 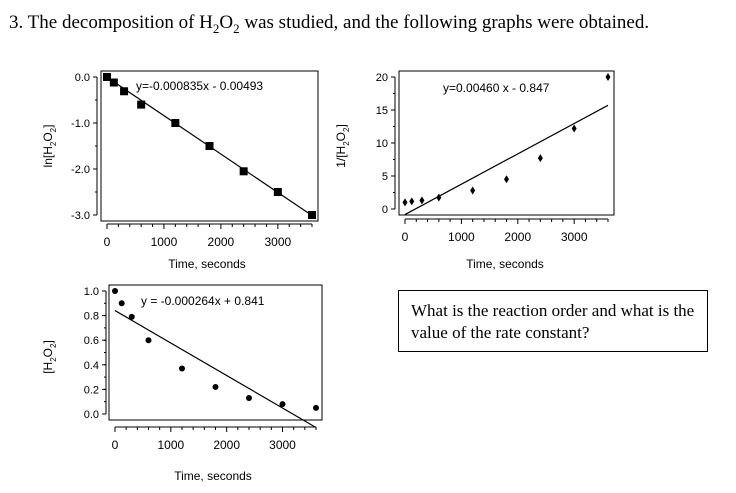 I want to click on y-tick-label: 0.4, so click(x=91, y=366).